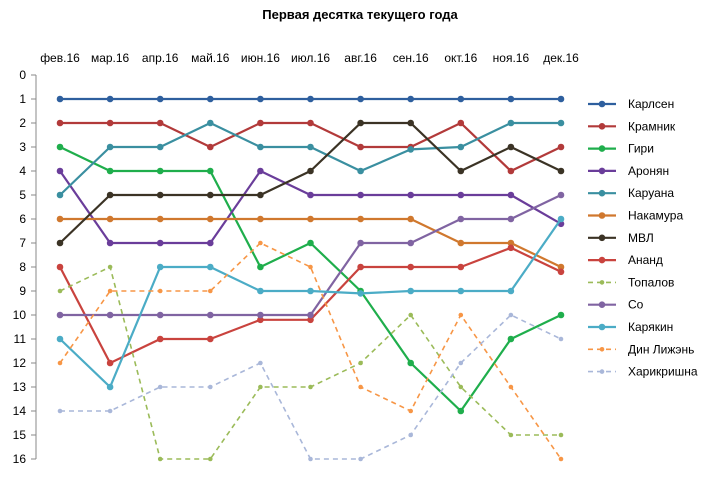 This screenshot has height=477, width=708. I want to click on legend-item: Гири, so click(621, 149).